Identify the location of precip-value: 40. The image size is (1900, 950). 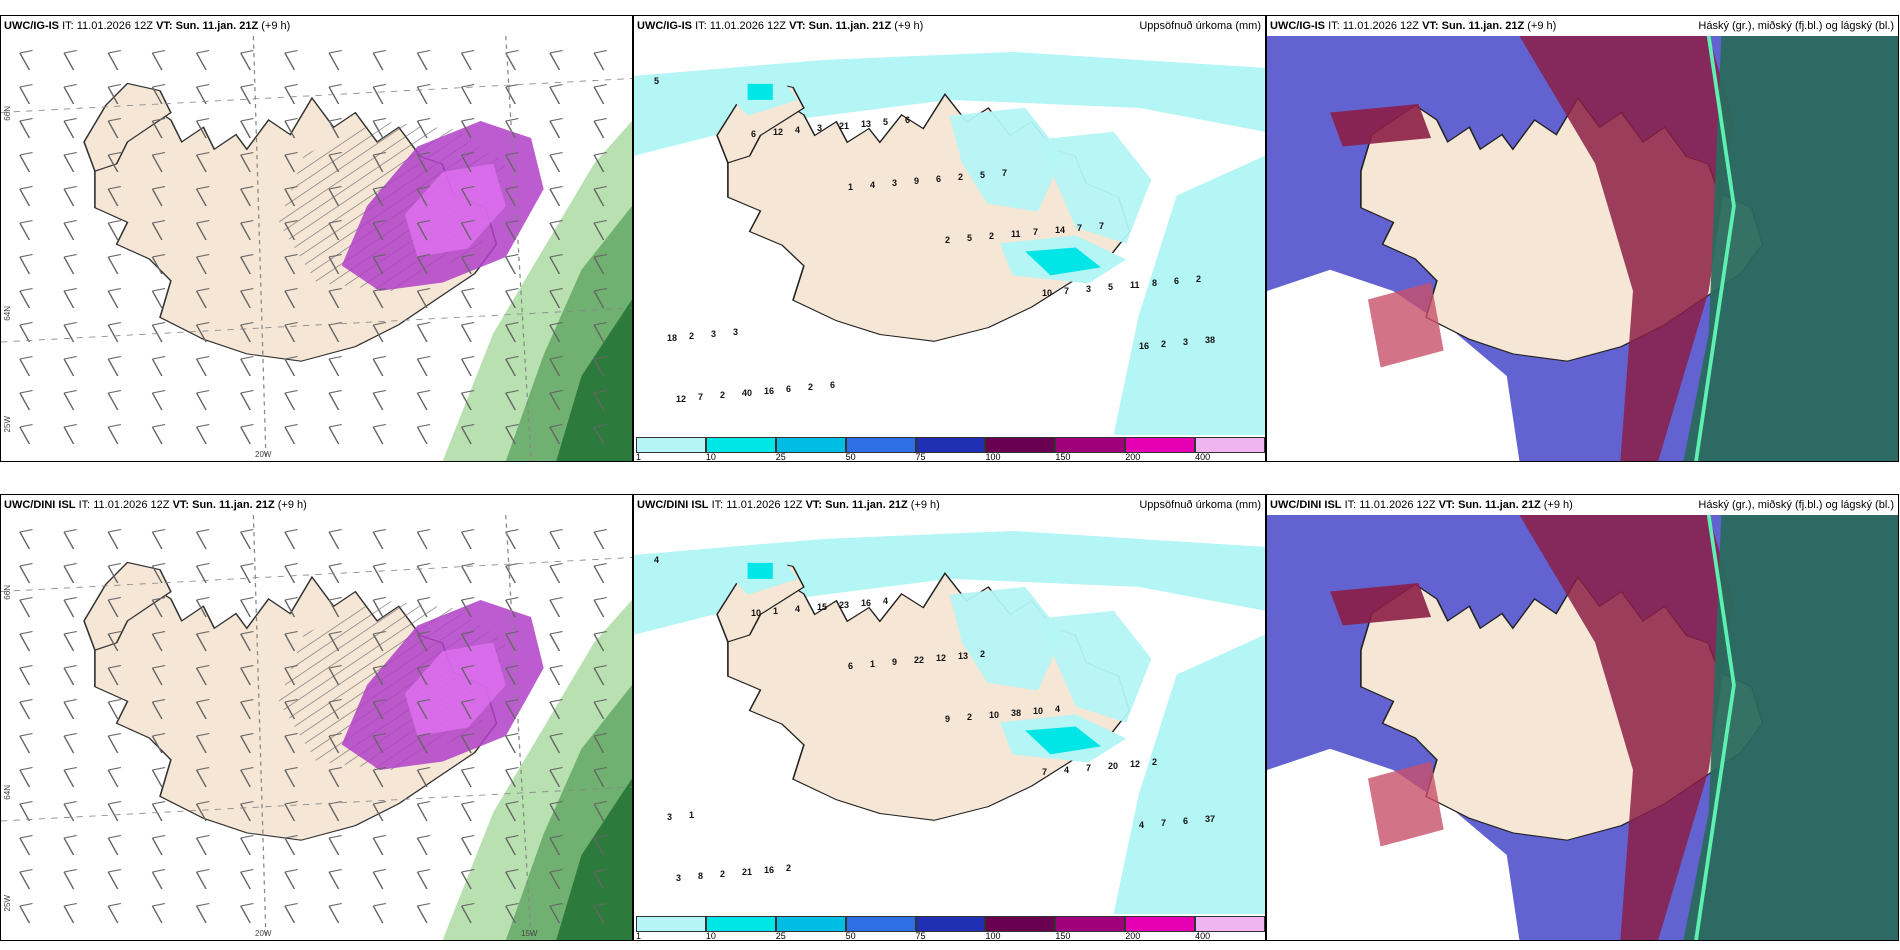
(747, 393).